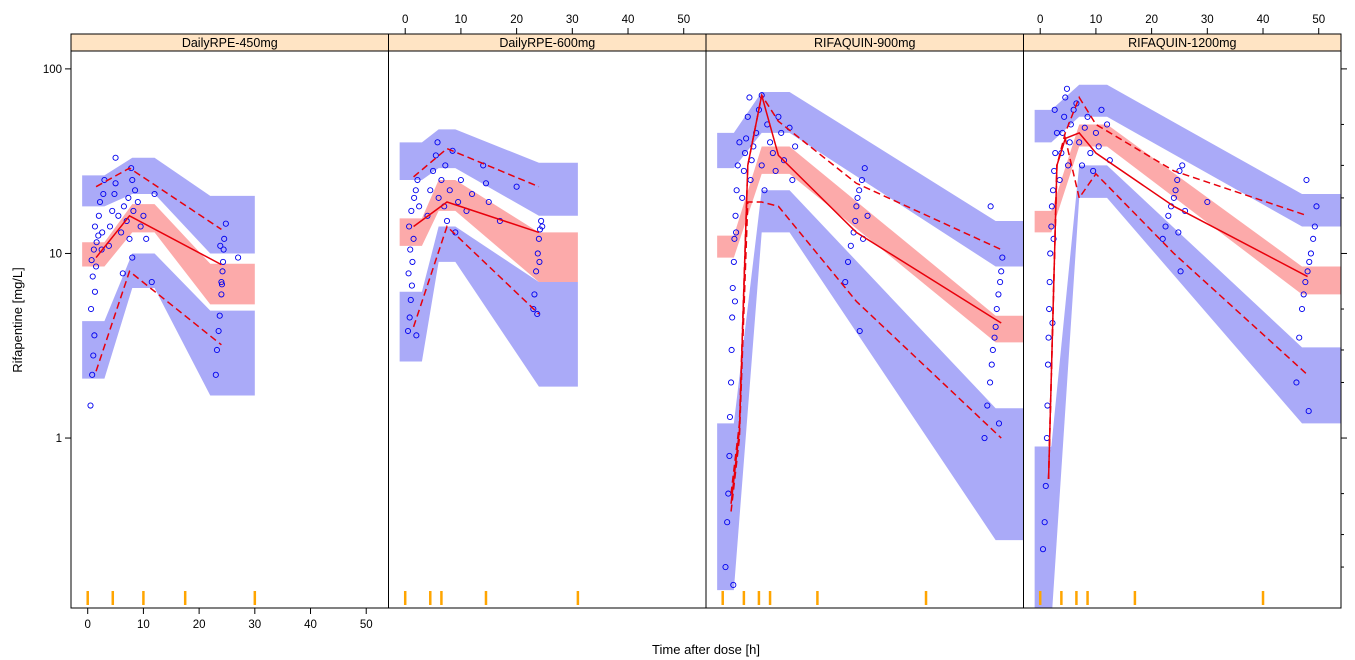 The height and width of the screenshot is (660, 1355). What do you see at coordinates (59, 439) in the screenshot?
I see `y-tick-label: 1` at bounding box center [59, 439].